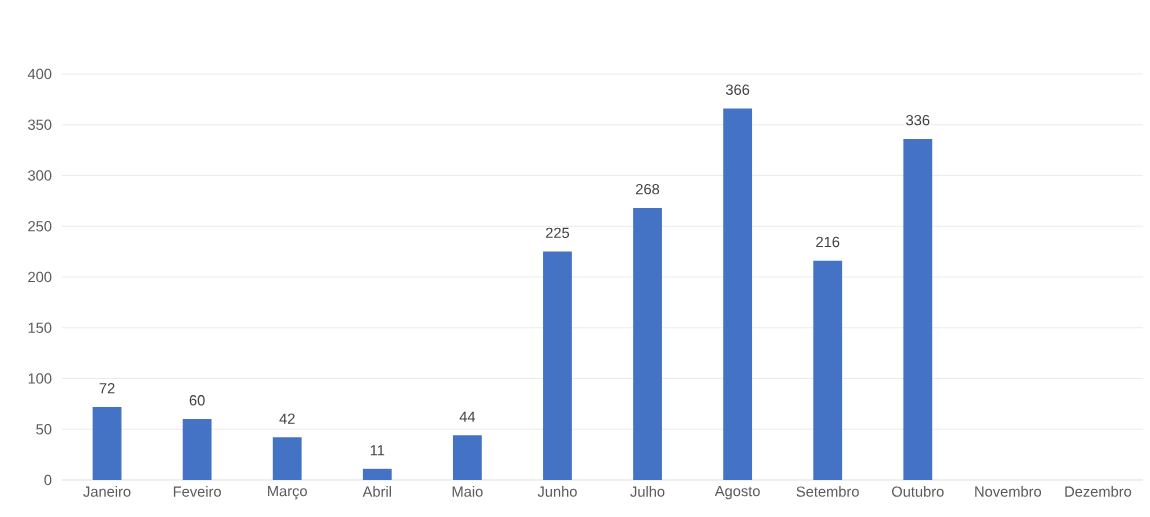 The height and width of the screenshot is (517, 1150). What do you see at coordinates (737, 89) in the screenshot?
I see `data-label: 366` at bounding box center [737, 89].